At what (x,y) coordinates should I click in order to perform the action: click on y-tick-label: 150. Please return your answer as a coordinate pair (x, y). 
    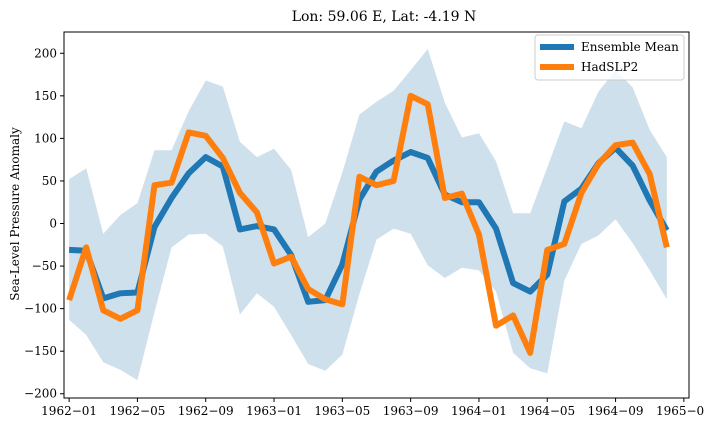
    Looking at the image, I should click on (45, 96).